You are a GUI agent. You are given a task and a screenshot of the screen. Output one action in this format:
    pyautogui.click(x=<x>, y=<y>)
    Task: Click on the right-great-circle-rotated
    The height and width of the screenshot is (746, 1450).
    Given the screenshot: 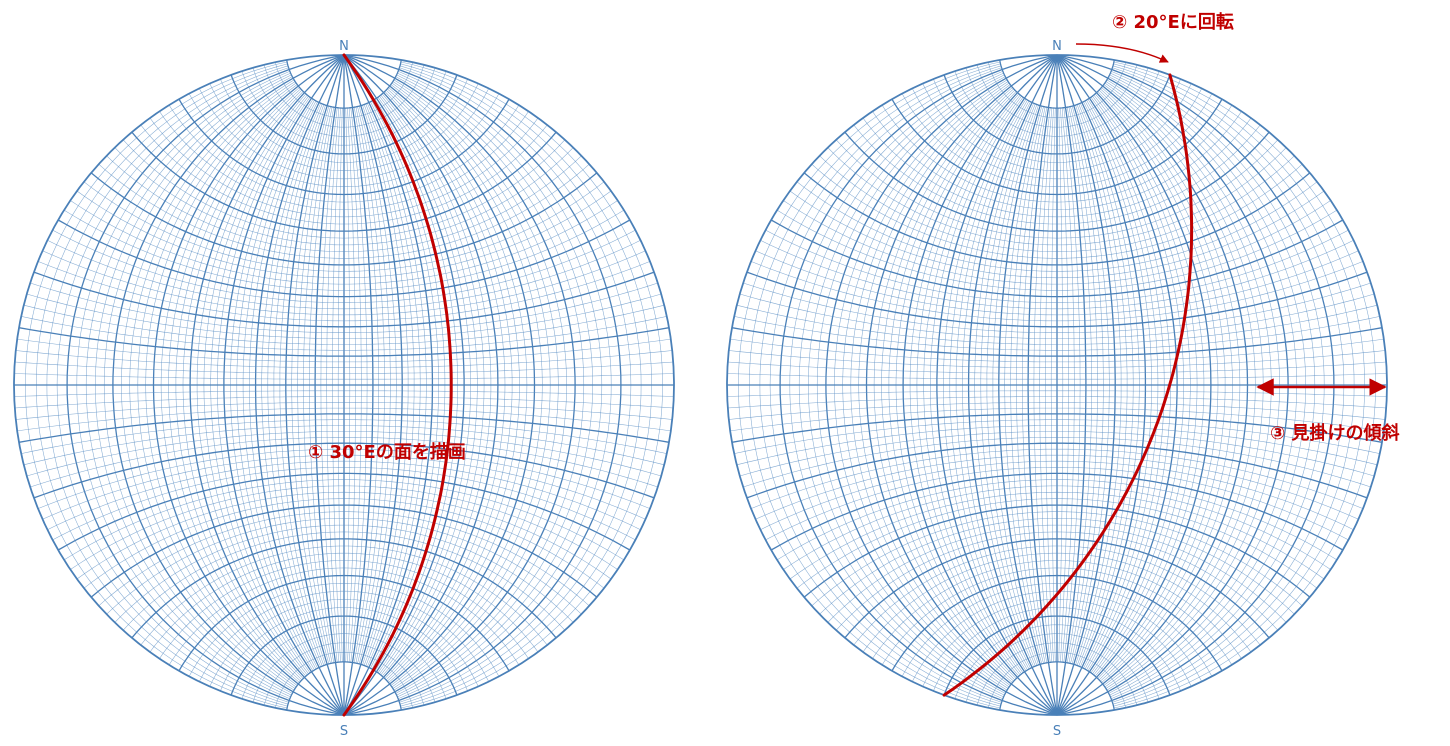 What is the action you would take?
    pyautogui.click(x=1068, y=385)
    